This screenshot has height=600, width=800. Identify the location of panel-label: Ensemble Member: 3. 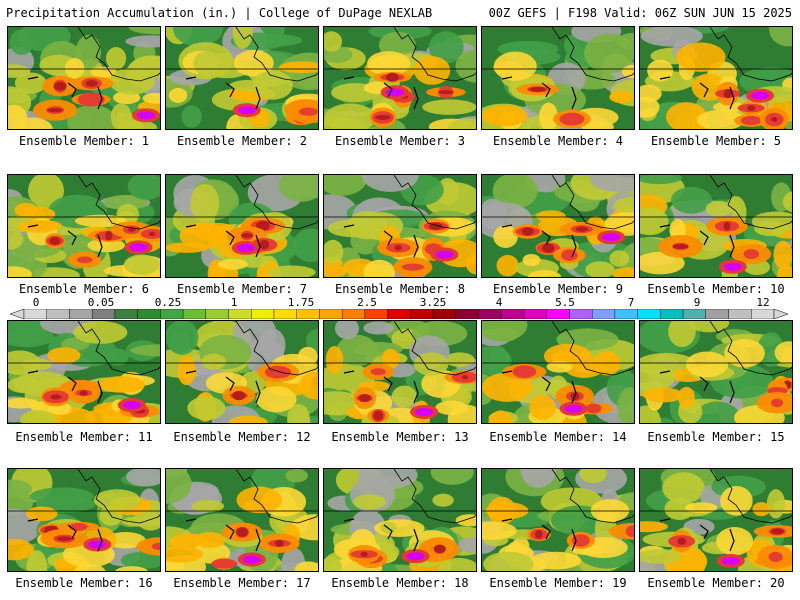
(400, 141).